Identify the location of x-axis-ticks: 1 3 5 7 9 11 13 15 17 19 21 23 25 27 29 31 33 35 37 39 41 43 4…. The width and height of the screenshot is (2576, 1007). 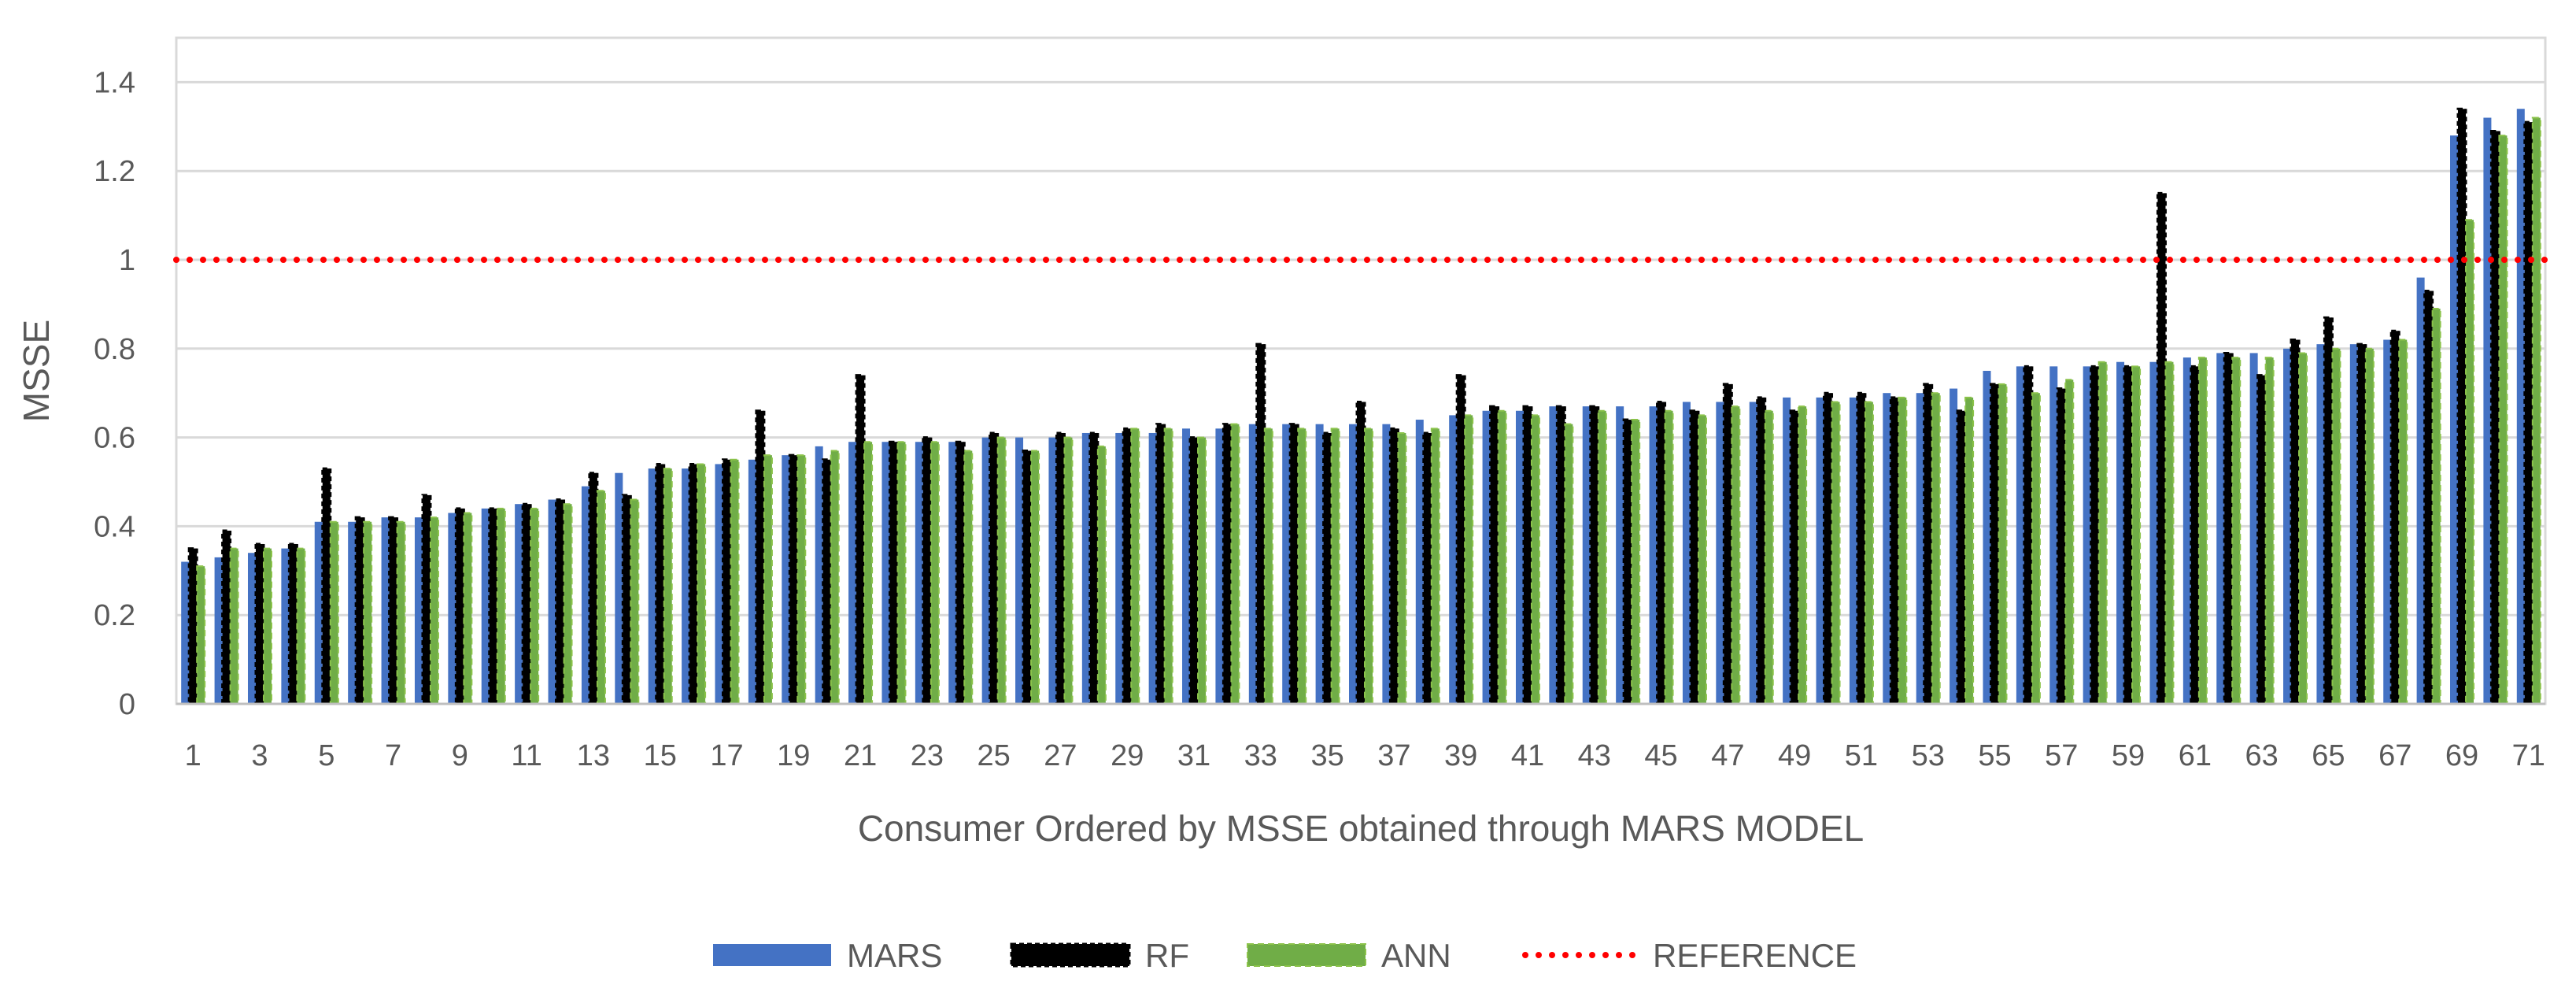
(1365, 755).